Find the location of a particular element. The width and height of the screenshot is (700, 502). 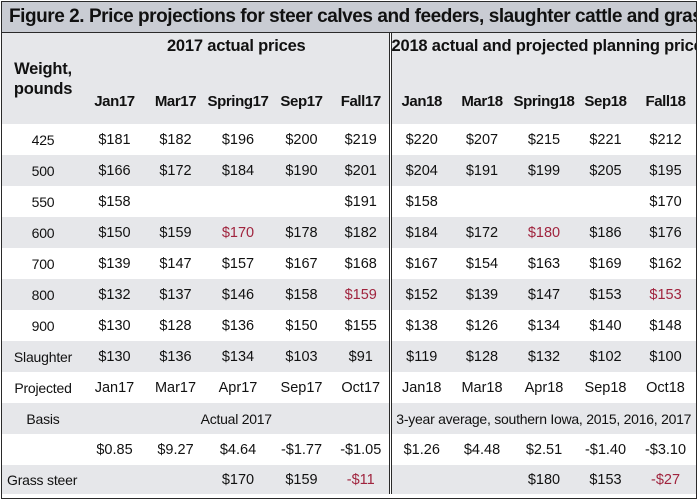

table-row: 550 $158 $191 $158 $170 is located at coordinates (349, 201).